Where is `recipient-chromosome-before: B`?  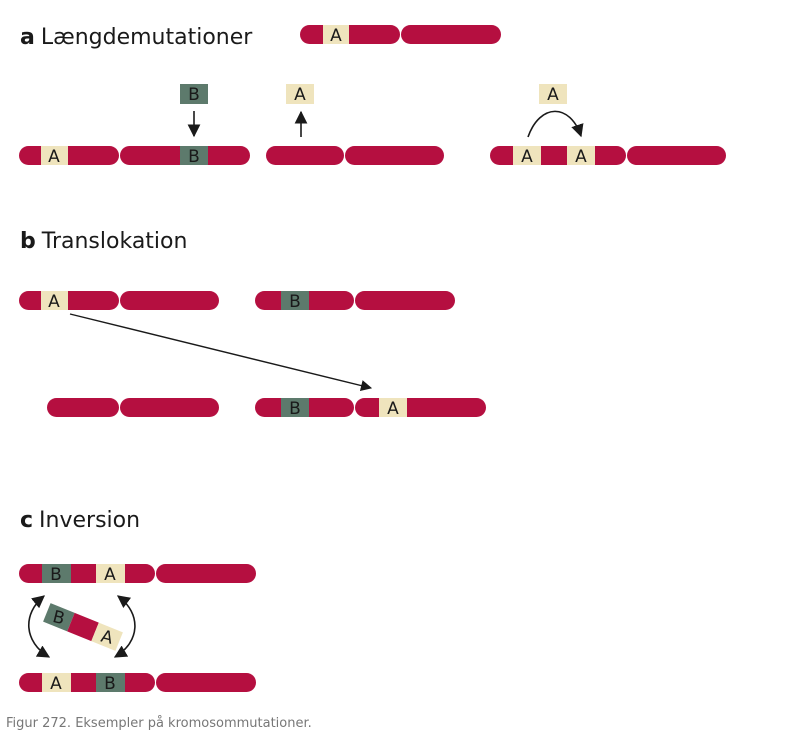 recipient-chromosome-before: B is located at coordinates (355, 301).